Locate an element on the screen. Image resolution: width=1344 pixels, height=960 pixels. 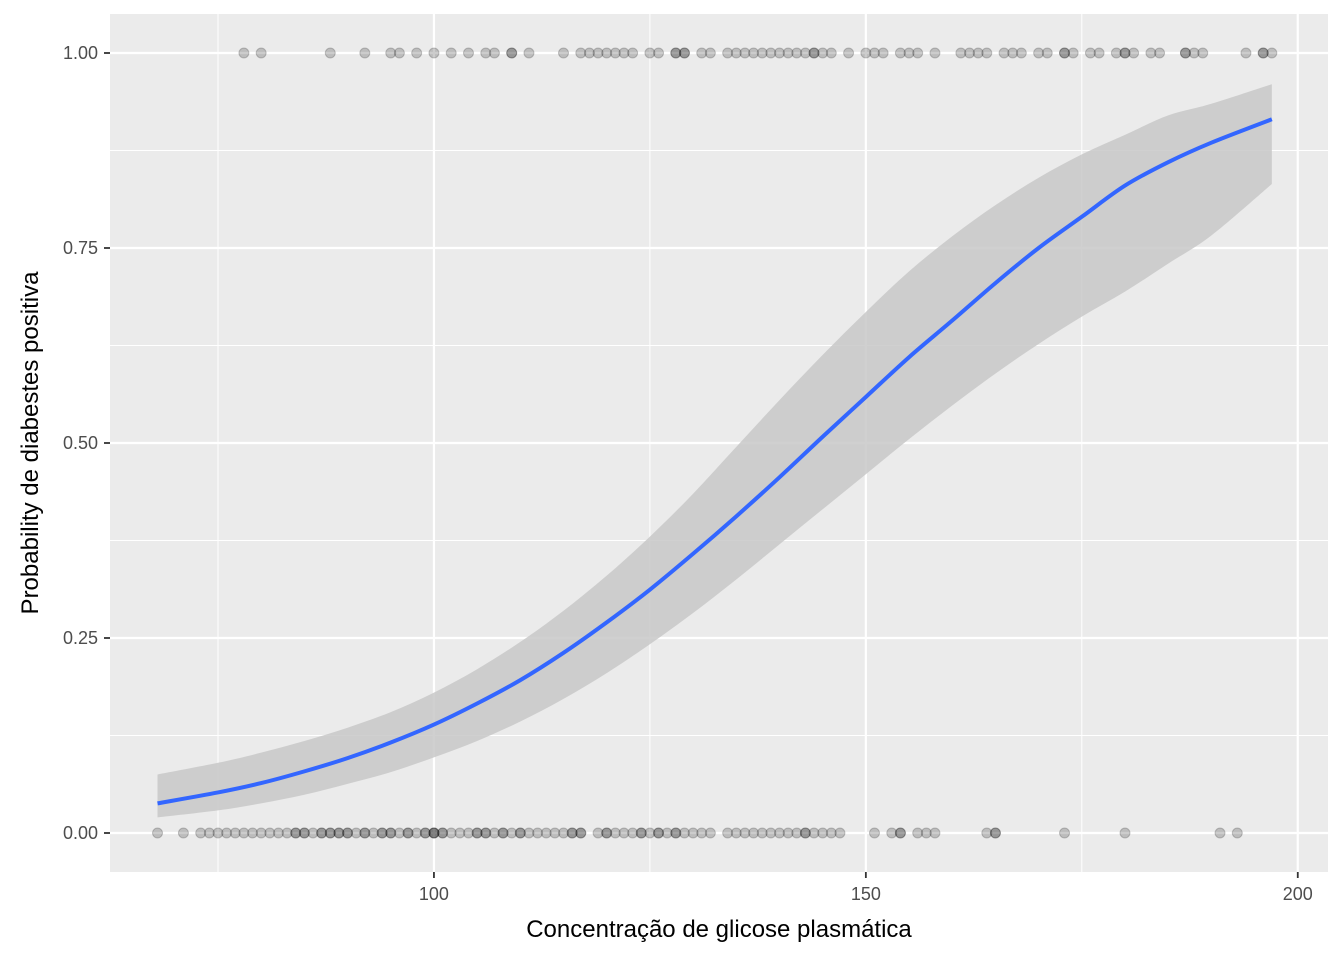
y-axis-title: Probability de diabestes positiva is located at coordinates (30, 443).